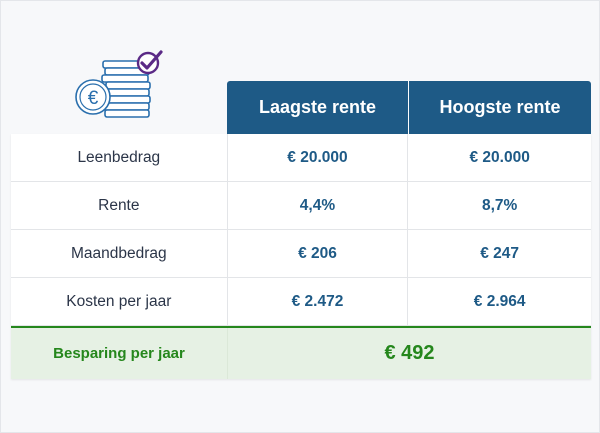 This screenshot has width=600, height=433. I want to click on column-header-highest-rate: Hoogste rente, so click(500, 110).